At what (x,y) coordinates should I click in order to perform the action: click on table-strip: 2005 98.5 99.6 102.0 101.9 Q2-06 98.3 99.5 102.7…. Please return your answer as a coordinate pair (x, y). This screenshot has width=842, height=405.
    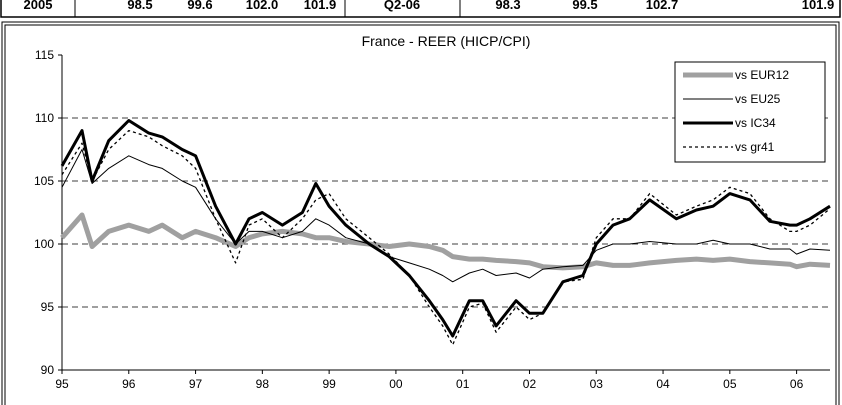
    Looking at the image, I should click on (420, 9).